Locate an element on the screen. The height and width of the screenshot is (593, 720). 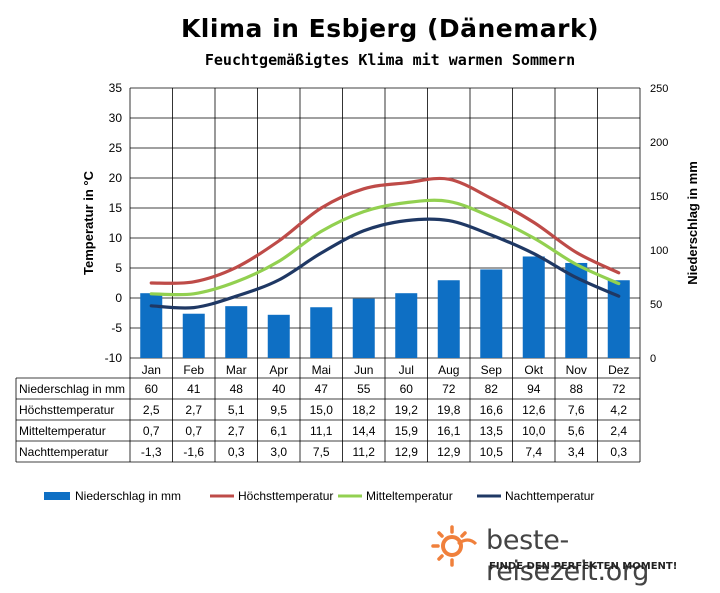
table-cell: 5,6 is located at coordinates (576, 431).